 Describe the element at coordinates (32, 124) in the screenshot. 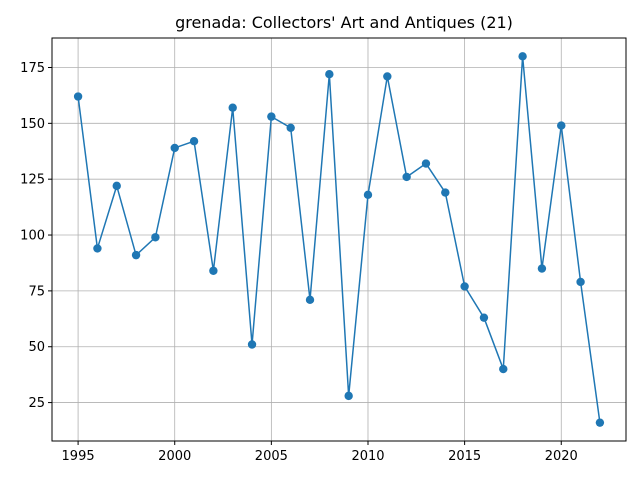

I see `y-tick-label: 150` at that location.